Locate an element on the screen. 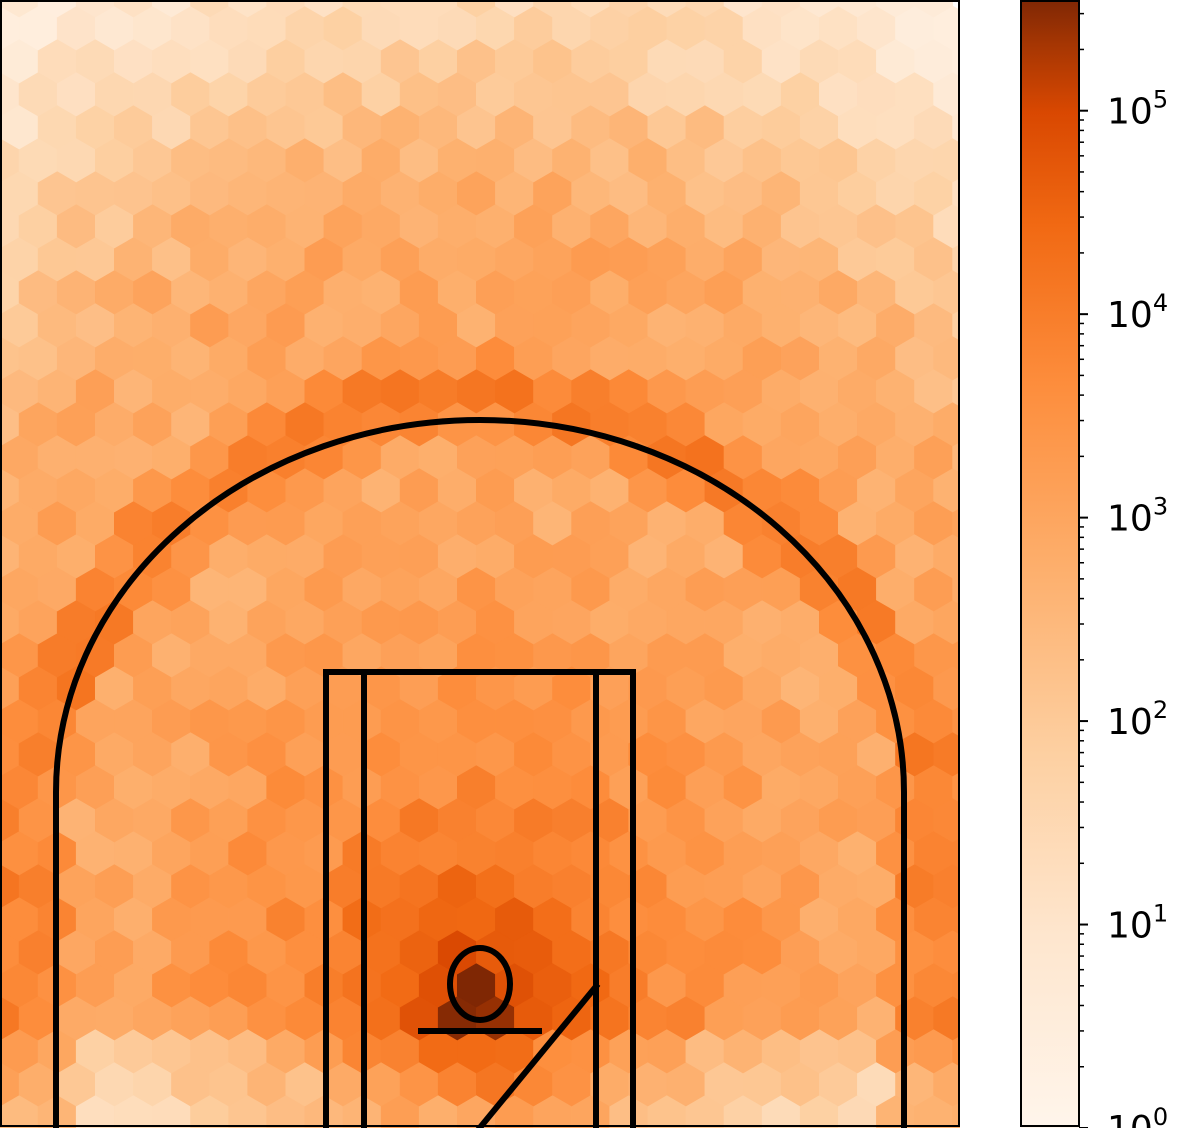  diagonal-court-line is located at coordinates (538, 1055).